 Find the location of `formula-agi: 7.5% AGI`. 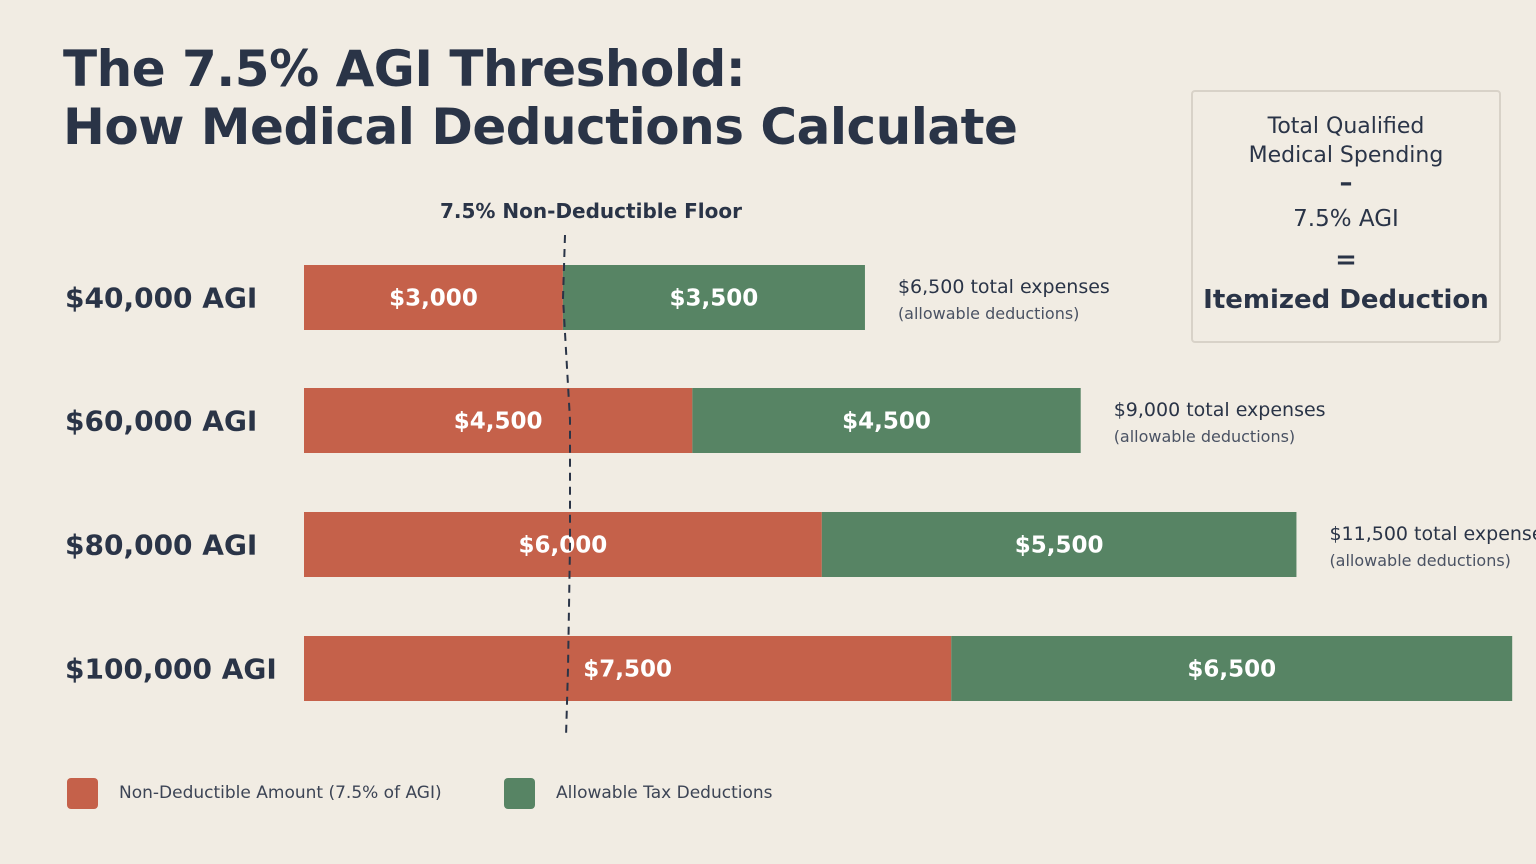

formula-agi: 7.5% AGI is located at coordinates (1346, 219).